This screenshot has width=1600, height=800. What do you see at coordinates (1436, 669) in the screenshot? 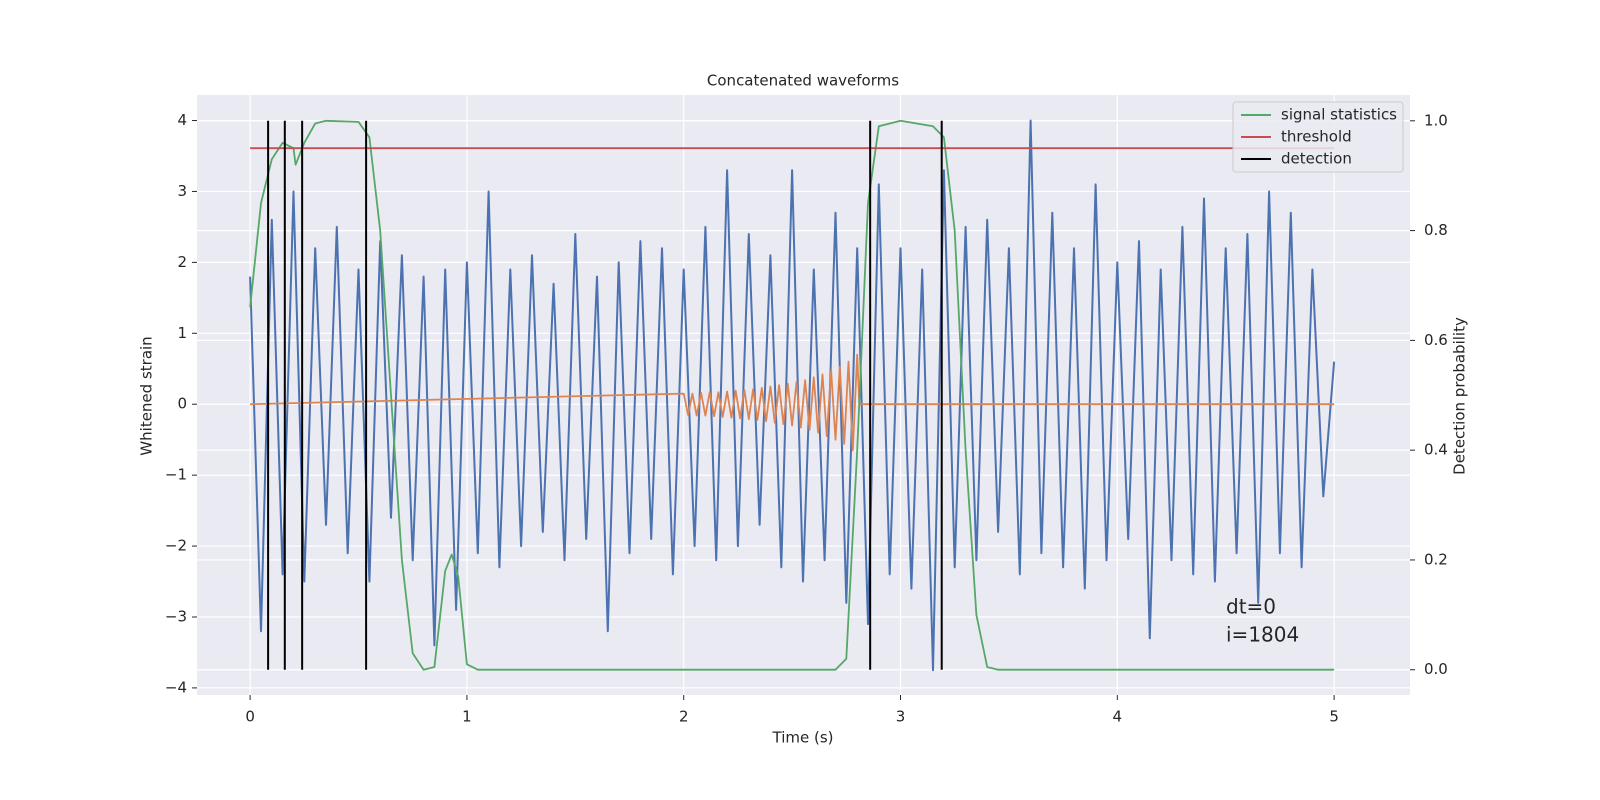
I see `y2-tick-label: 0.0` at bounding box center [1436, 669].